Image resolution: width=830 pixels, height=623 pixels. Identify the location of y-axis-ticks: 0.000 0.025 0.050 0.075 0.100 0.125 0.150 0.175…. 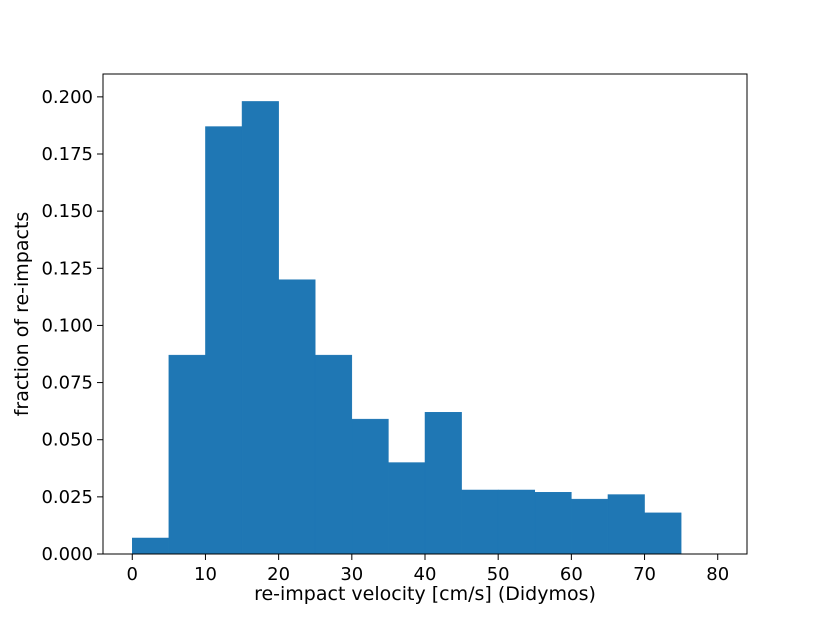
(72, 326).